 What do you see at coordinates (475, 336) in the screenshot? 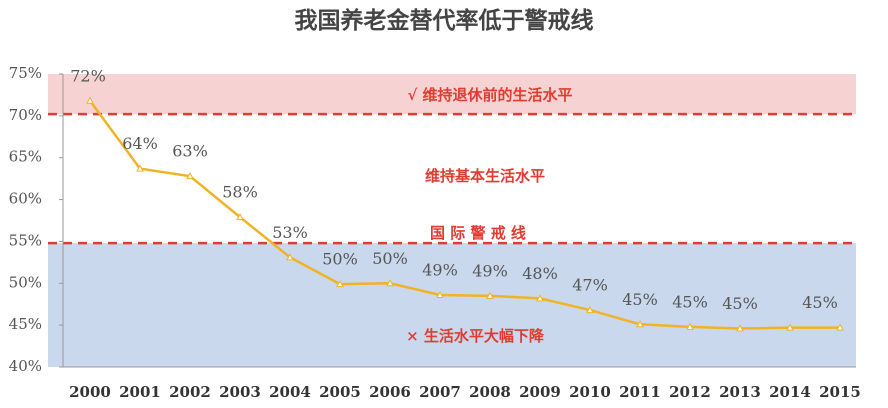
I see `annotation: × 生活水平大幅下降` at bounding box center [475, 336].